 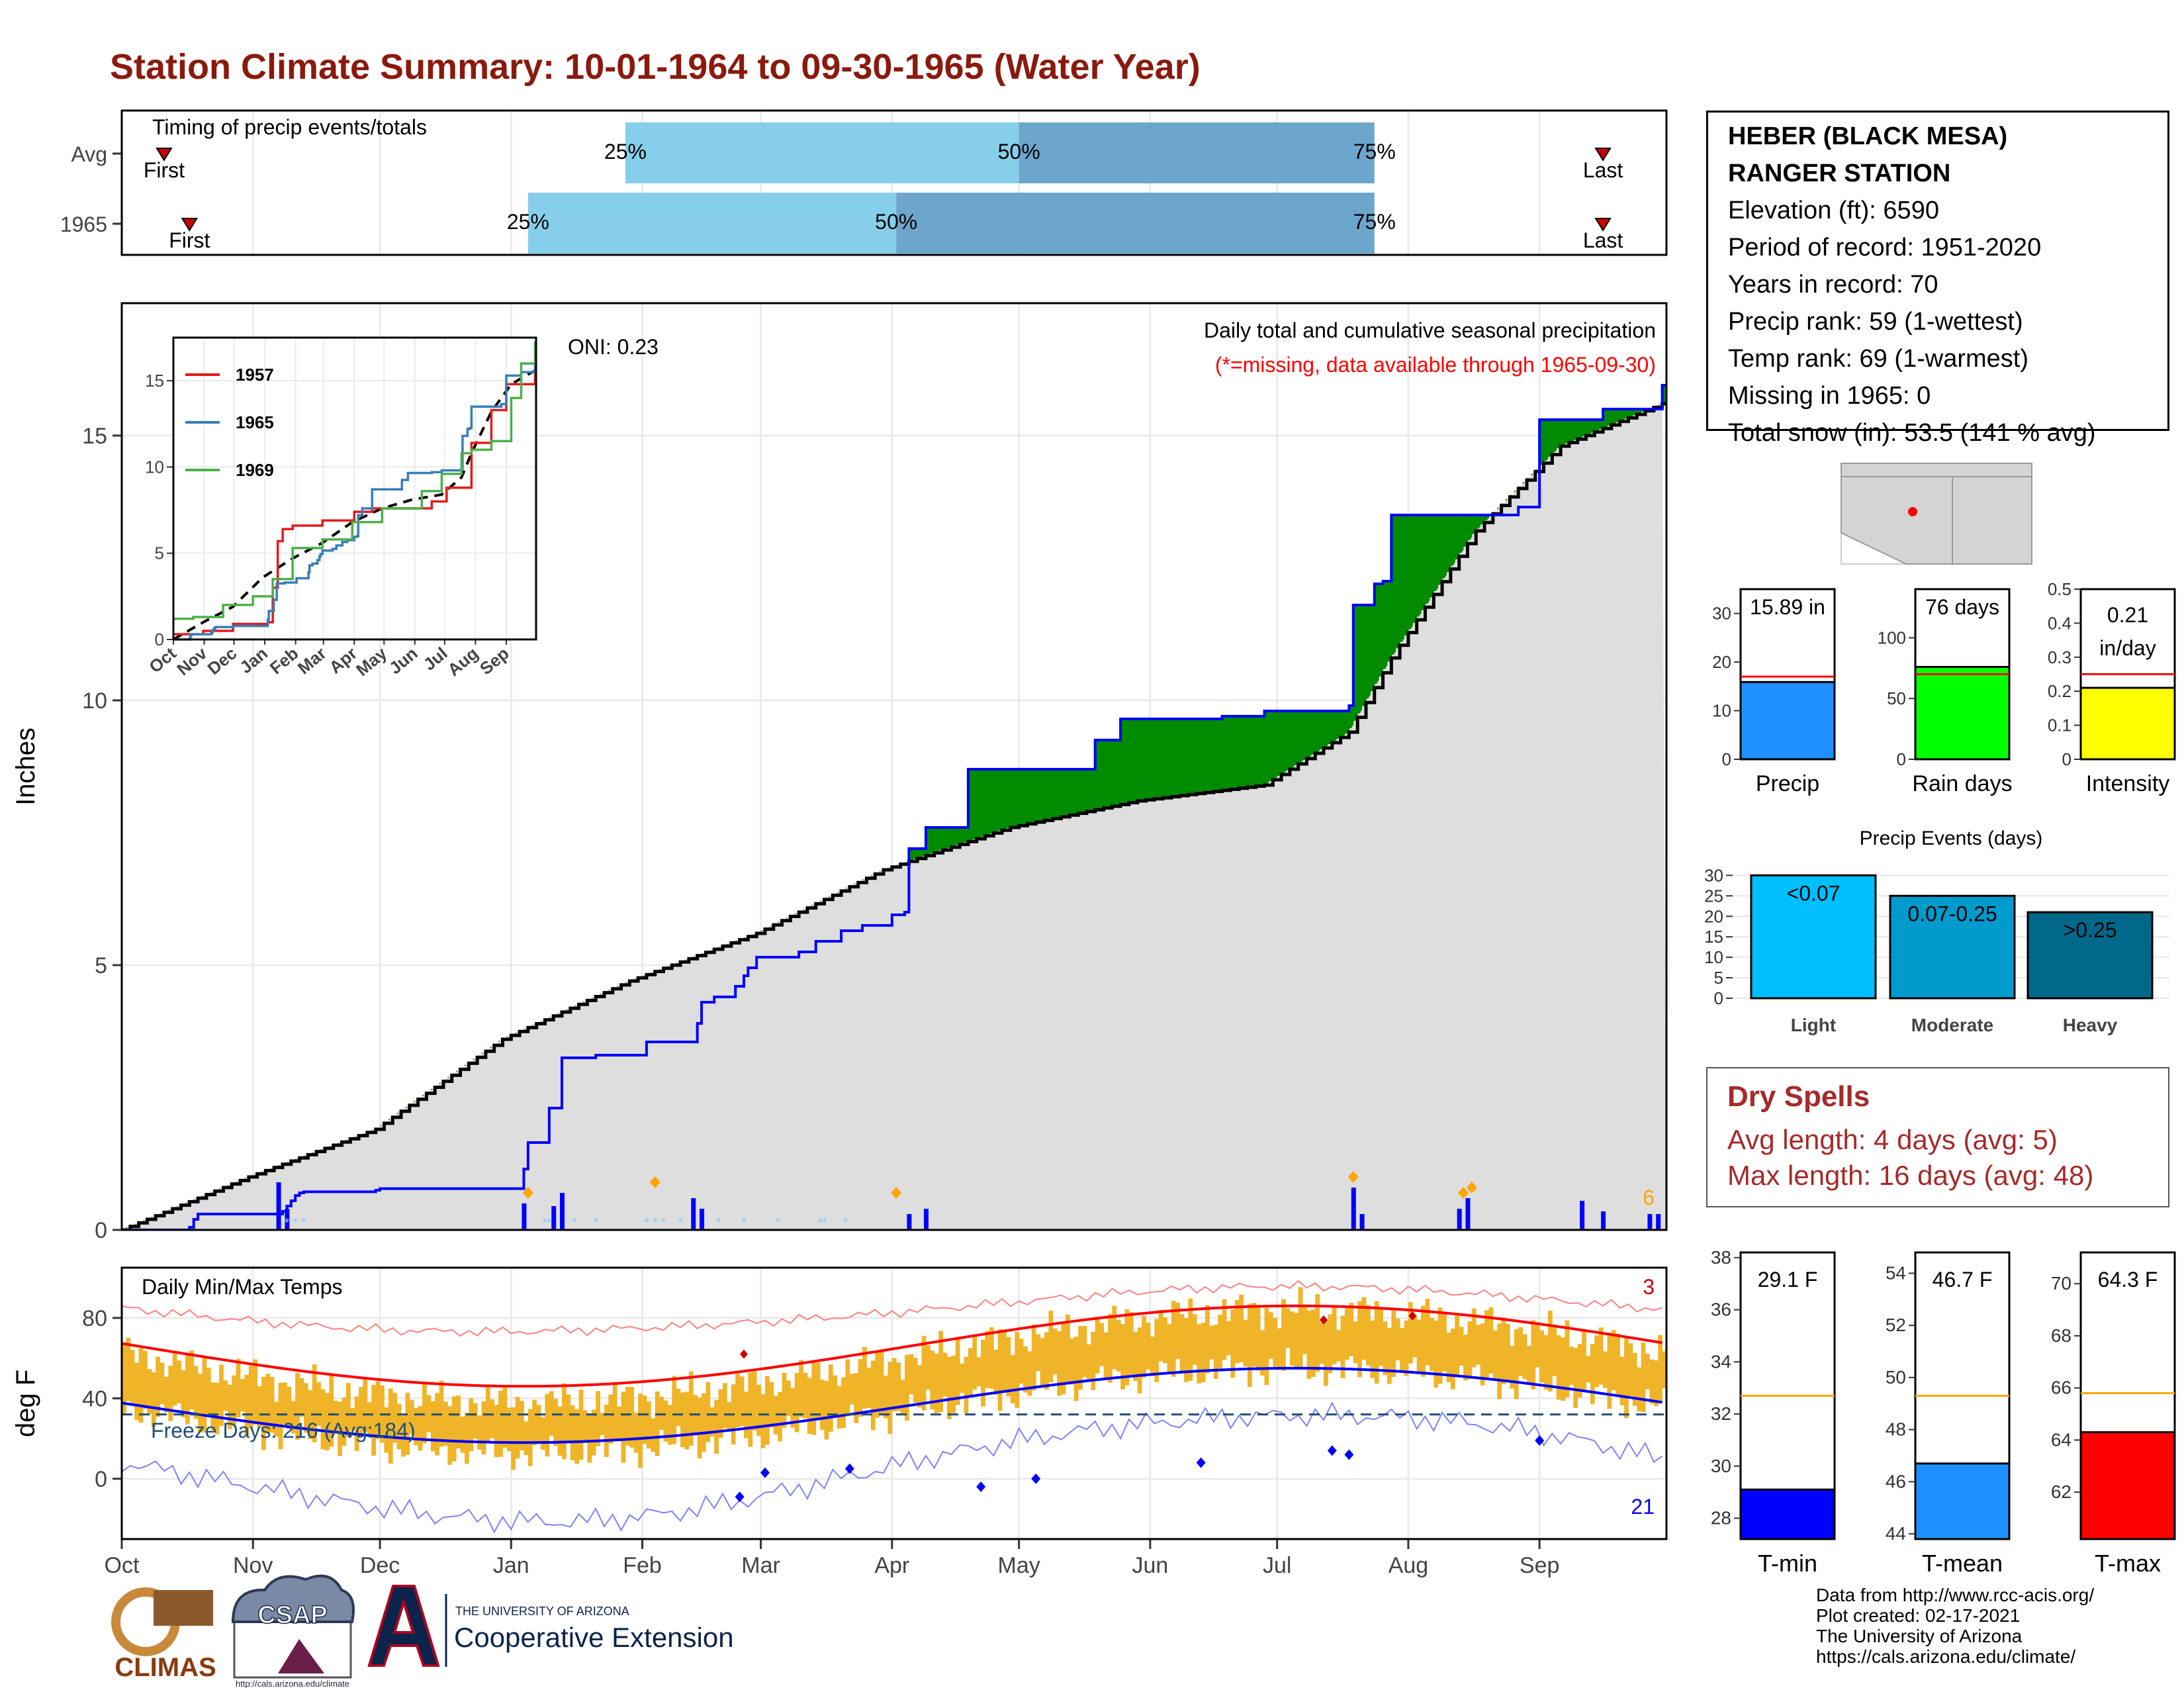 What do you see at coordinates (1937, 470) in the screenshot?
I see `utah-colorado-shape` at bounding box center [1937, 470].